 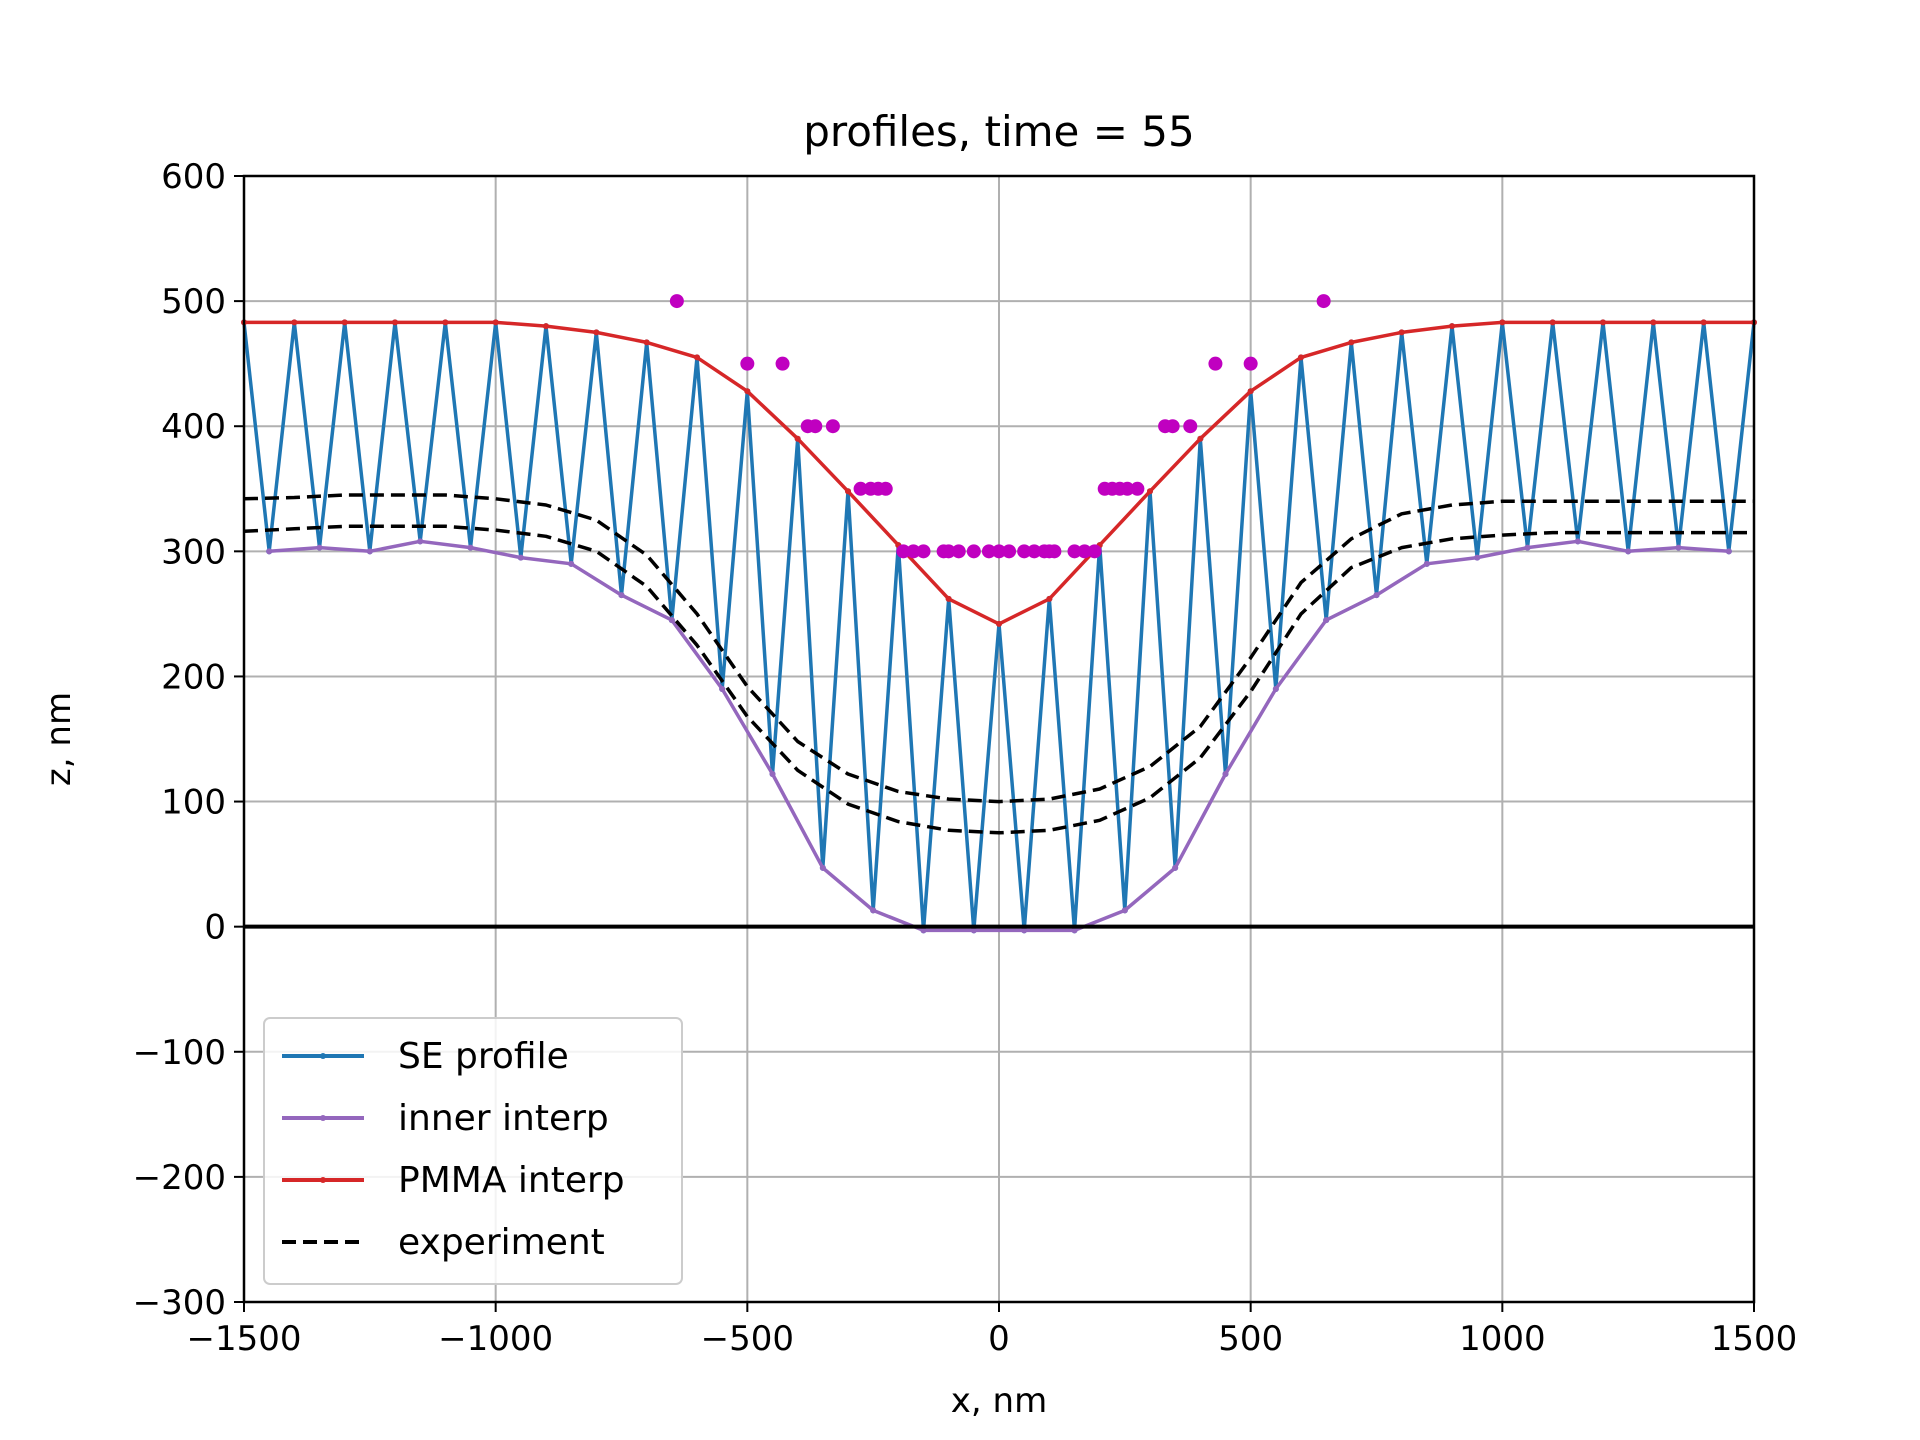 I want to click on legend-label: PMMA interp, so click(x=511, y=1180).